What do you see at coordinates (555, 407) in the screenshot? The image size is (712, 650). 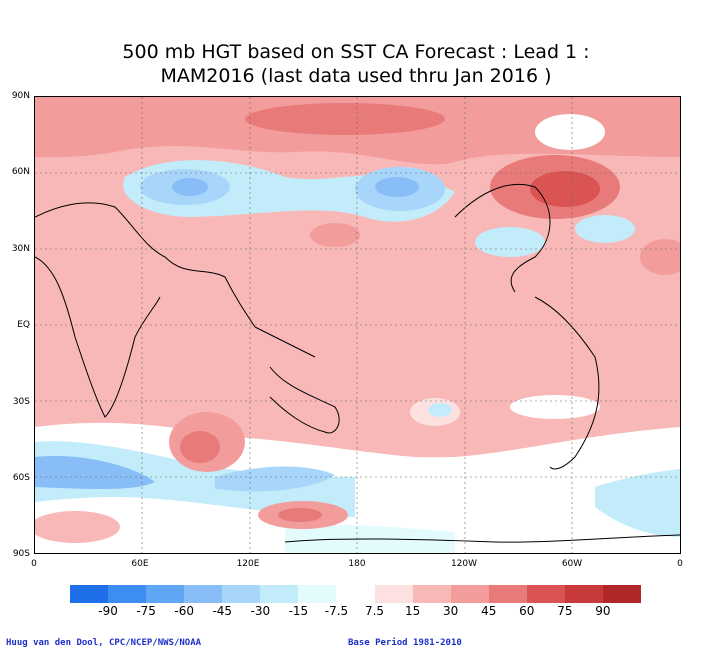 I see `blob-near-zero-south-atlantic` at bounding box center [555, 407].